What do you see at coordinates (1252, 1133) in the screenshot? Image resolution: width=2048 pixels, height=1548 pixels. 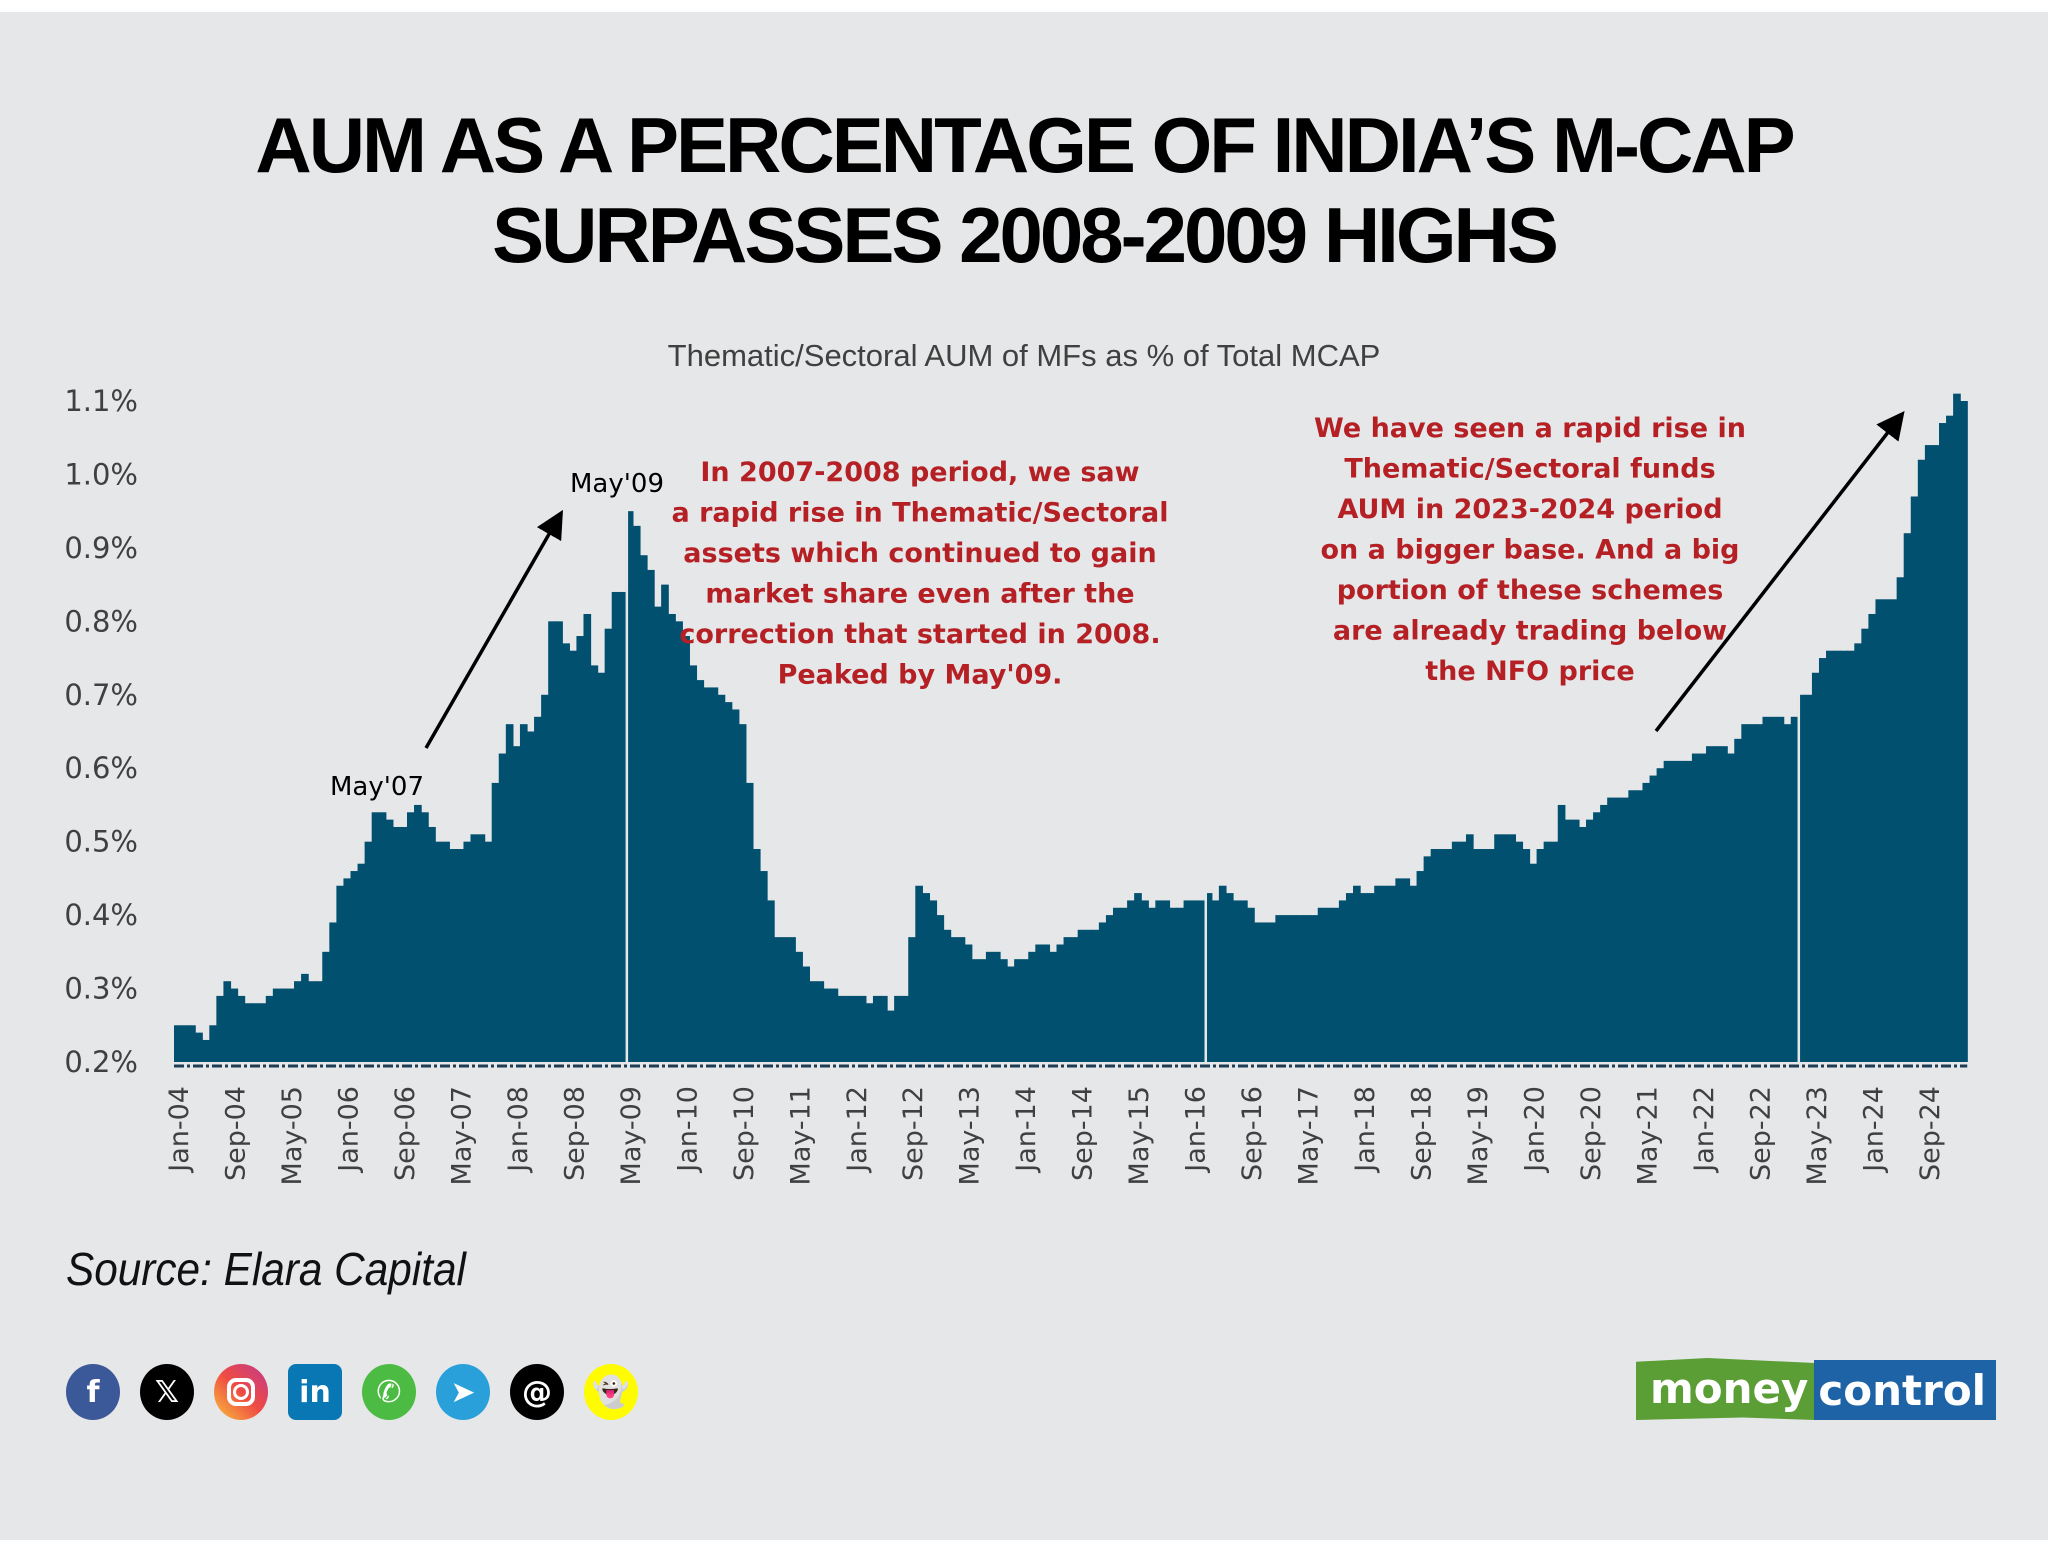 I see `x-tick-label: Sep-16` at bounding box center [1252, 1133].